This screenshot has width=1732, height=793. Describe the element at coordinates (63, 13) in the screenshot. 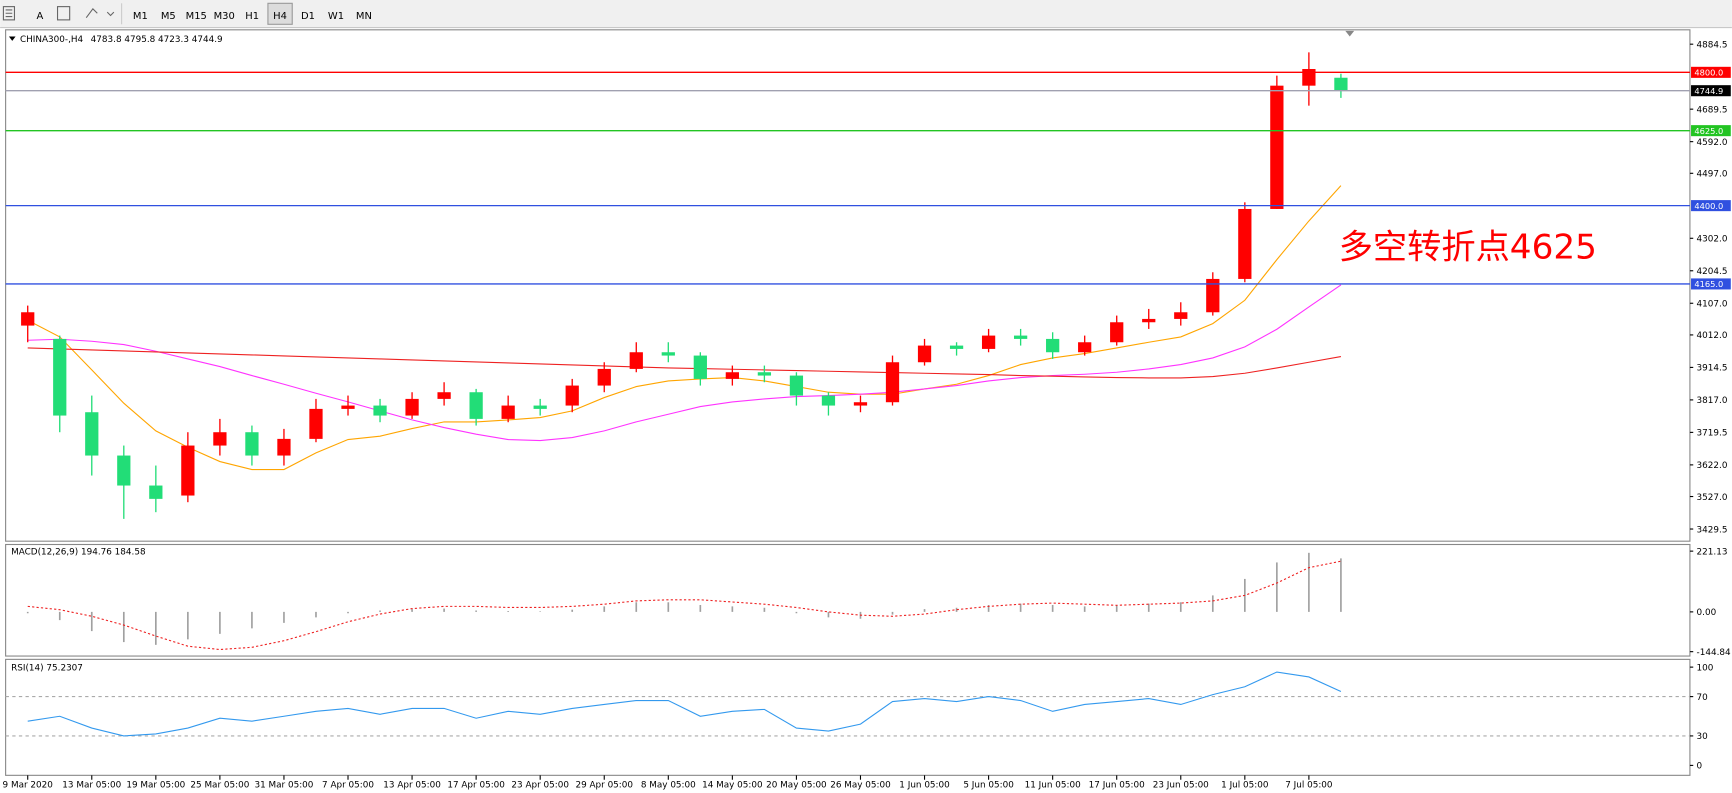

I see `icon-text` at that location.